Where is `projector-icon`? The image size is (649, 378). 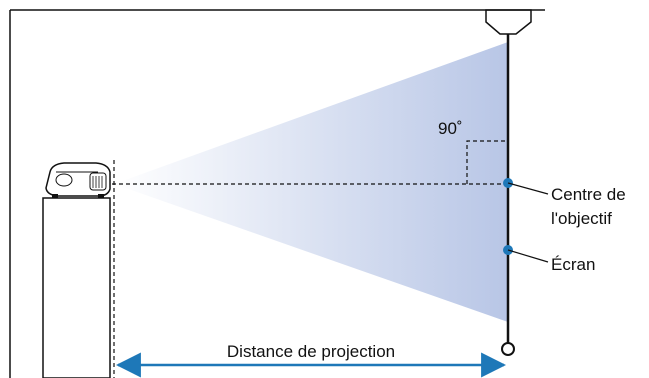 projector-icon is located at coordinates (78, 180).